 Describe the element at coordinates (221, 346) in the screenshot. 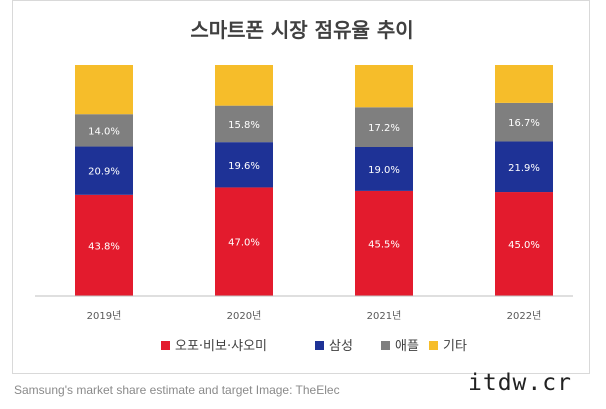

I see `legend-label: 오포·비보·샤오미` at that location.